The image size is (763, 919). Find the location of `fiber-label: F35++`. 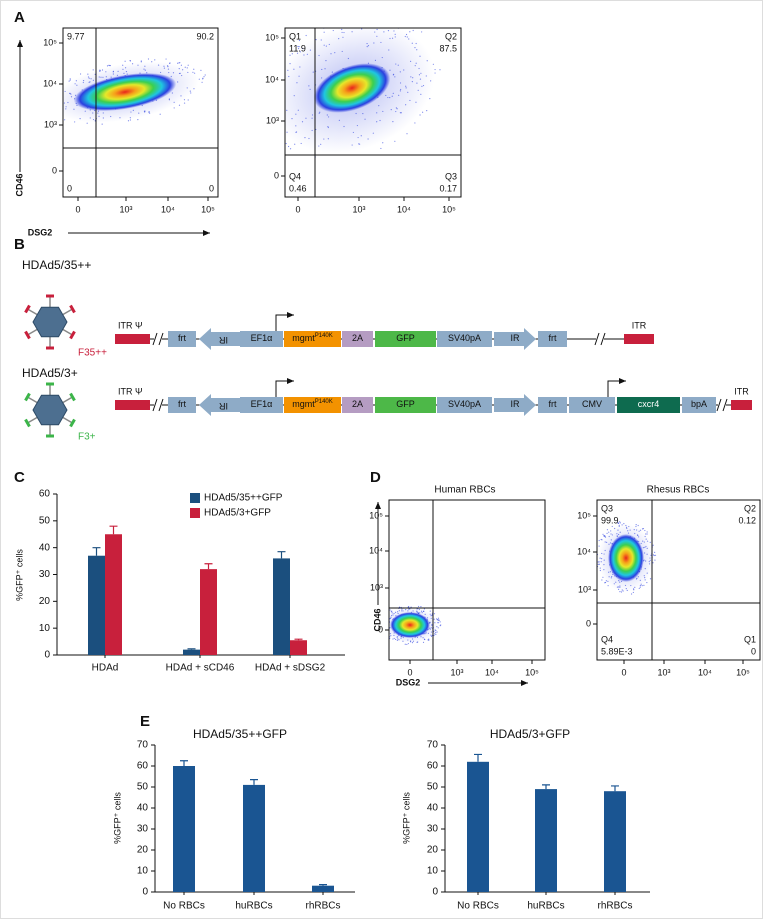

fiber-label: F35++ is located at coordinates (92, 353).